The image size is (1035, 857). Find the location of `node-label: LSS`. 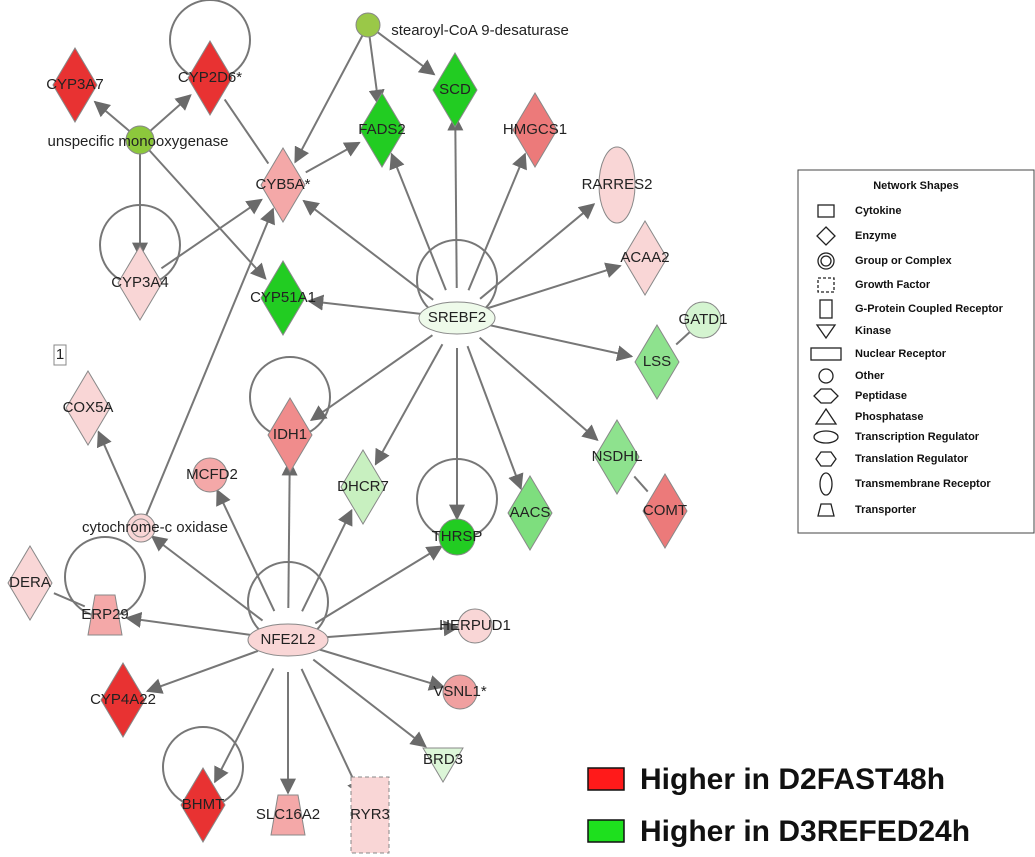

node-label: LSS is located at coordinates (657, 361).